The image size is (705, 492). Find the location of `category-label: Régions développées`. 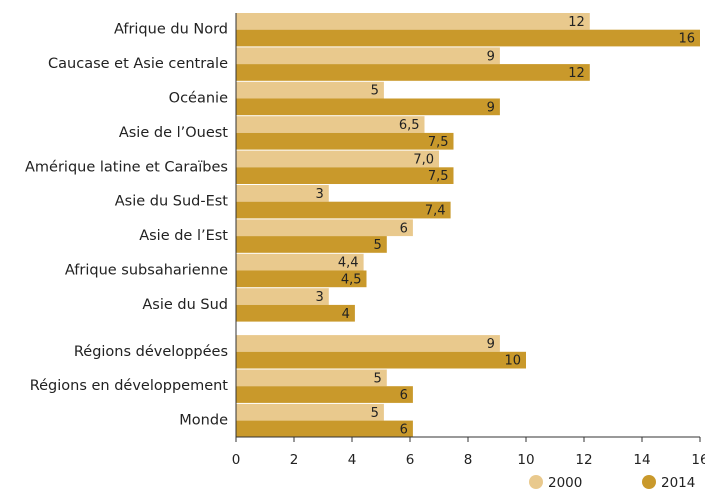

category-label: Régions développées is located at coordinates (151, 352).